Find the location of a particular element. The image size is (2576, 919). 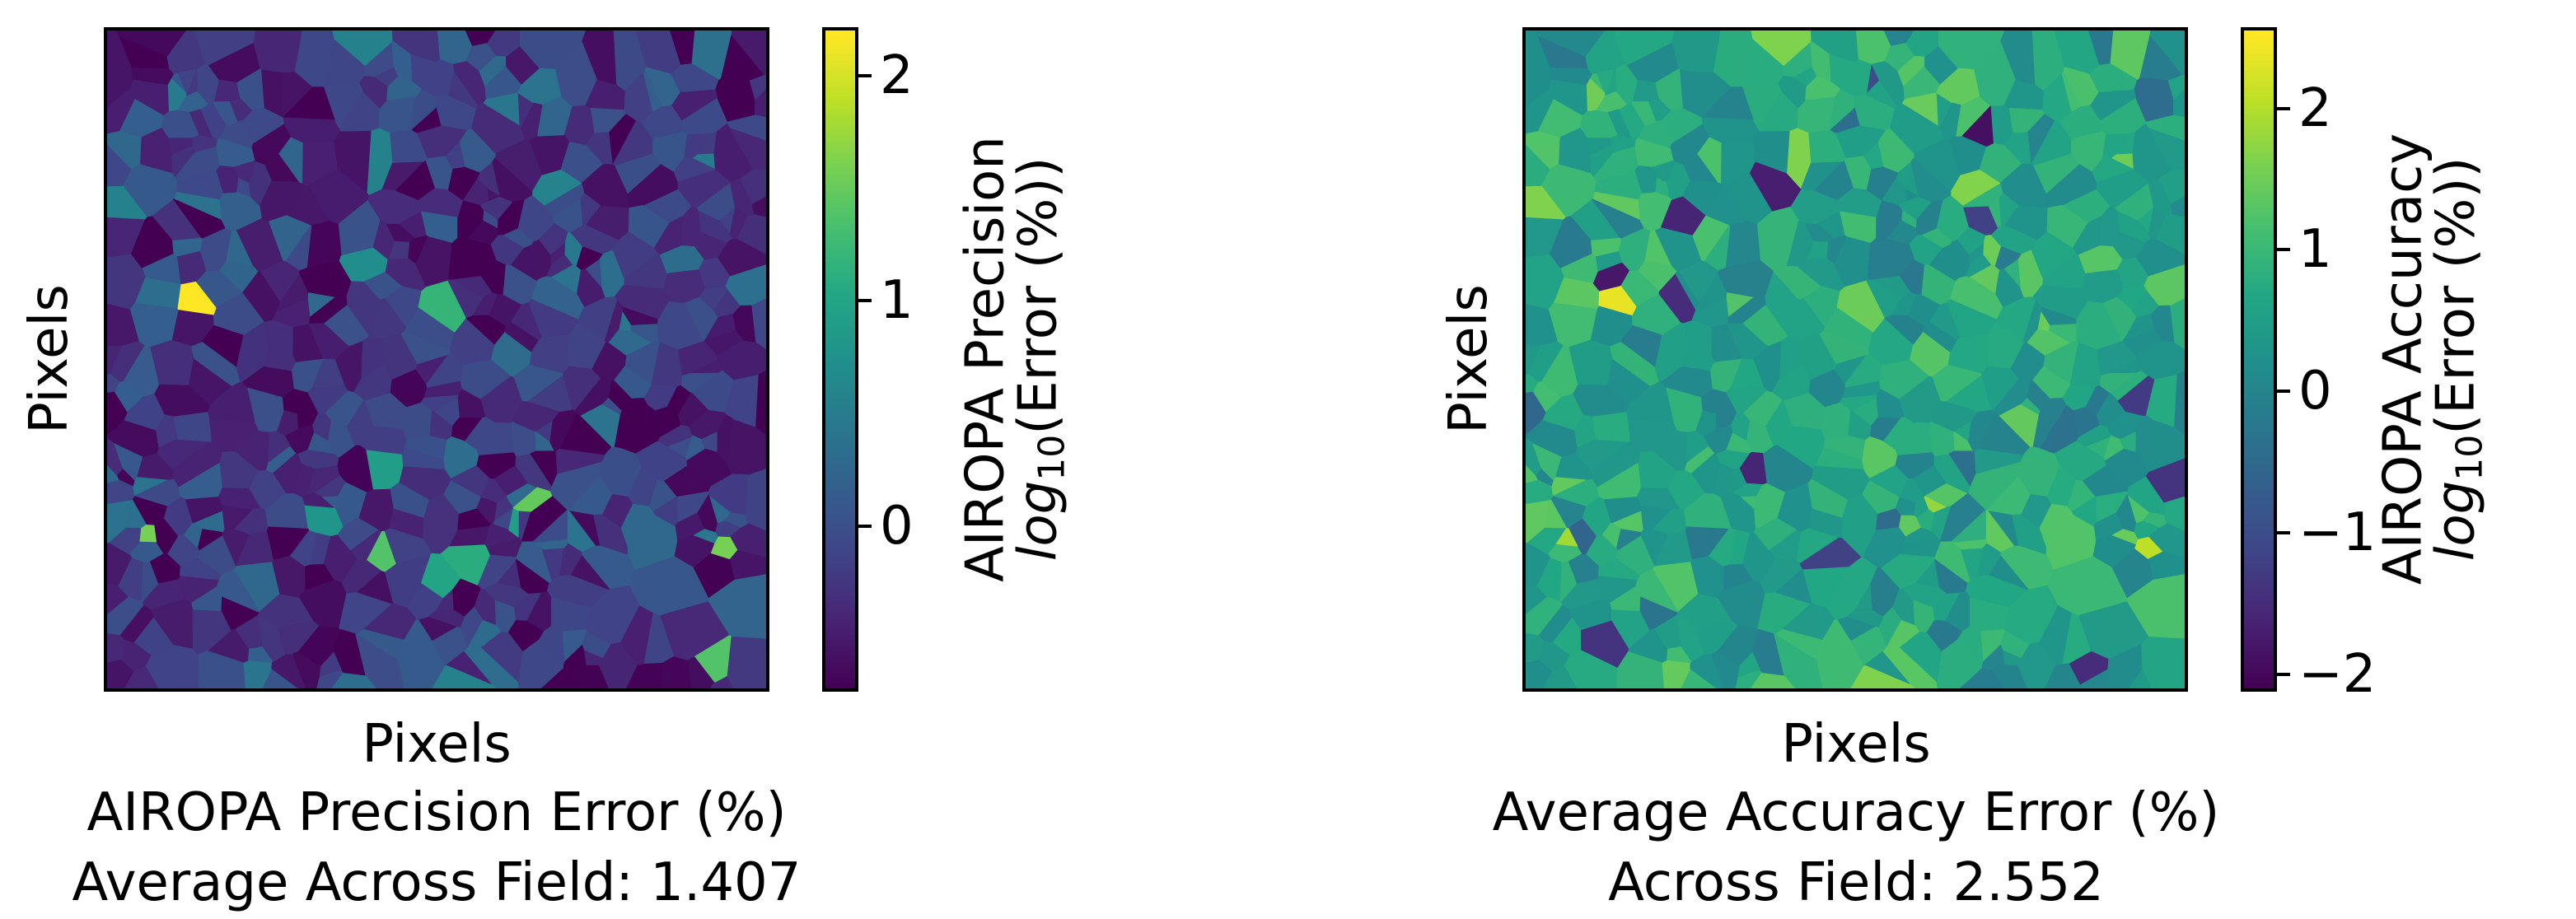

precision-colorbar-log: log is located at coordinates (1038, 521).